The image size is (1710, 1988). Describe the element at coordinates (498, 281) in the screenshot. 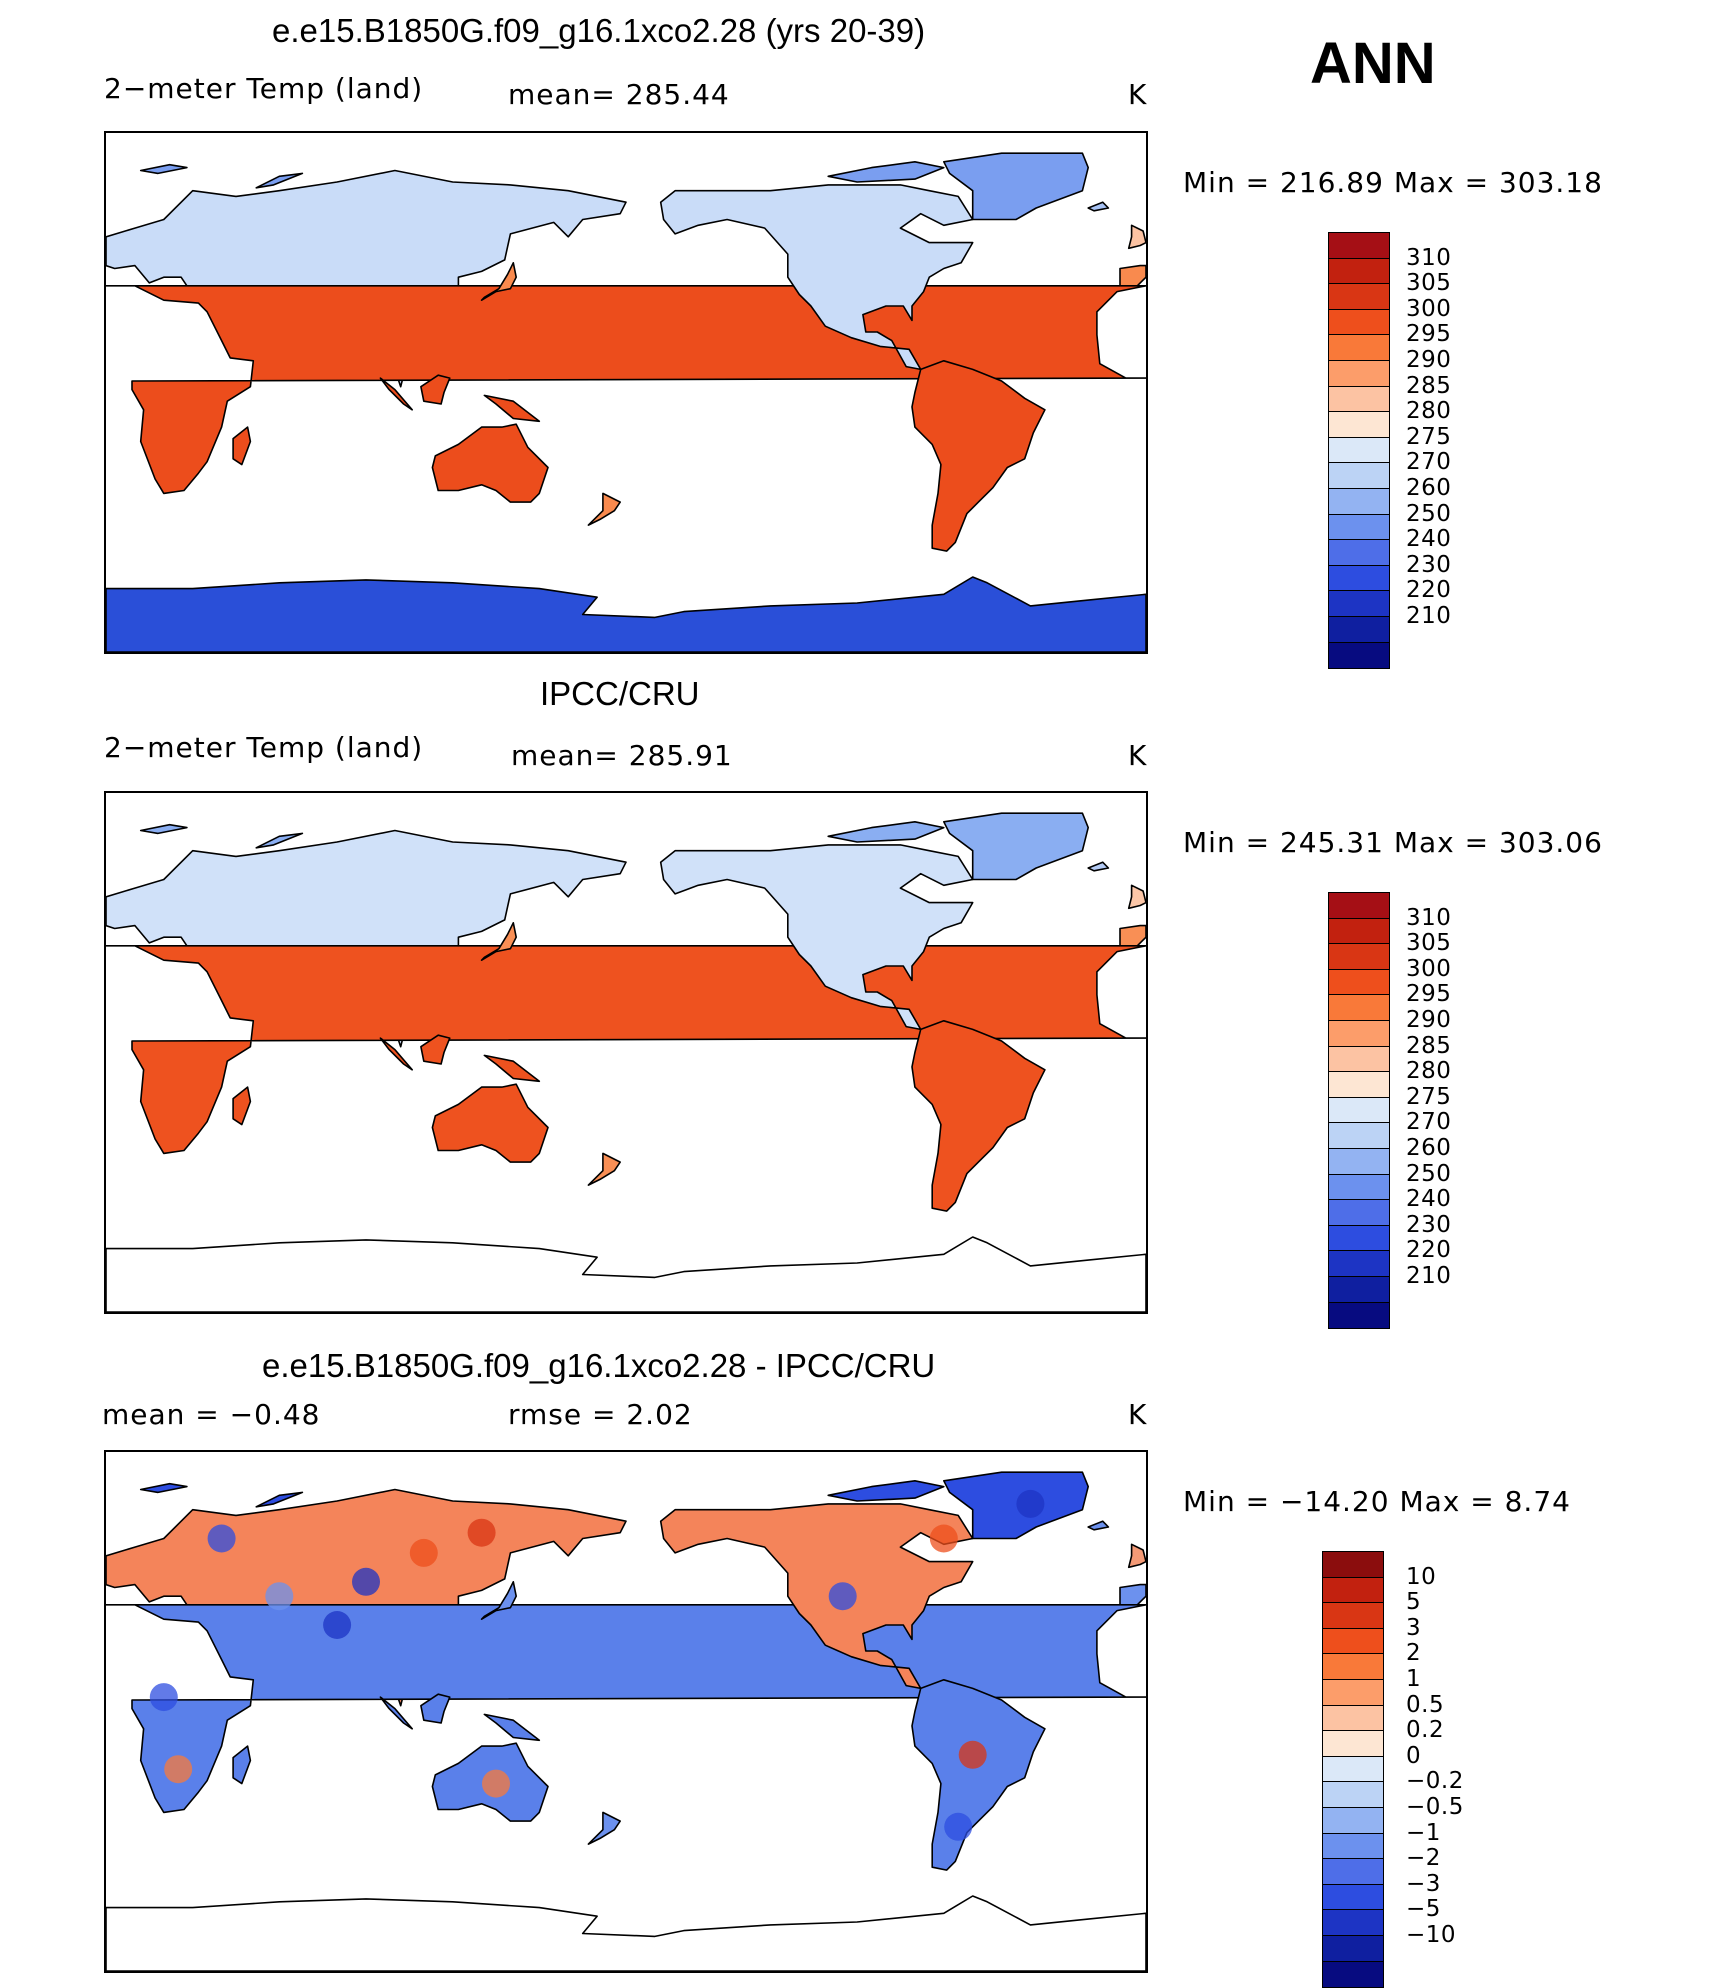

I see `land-japan` at that location.